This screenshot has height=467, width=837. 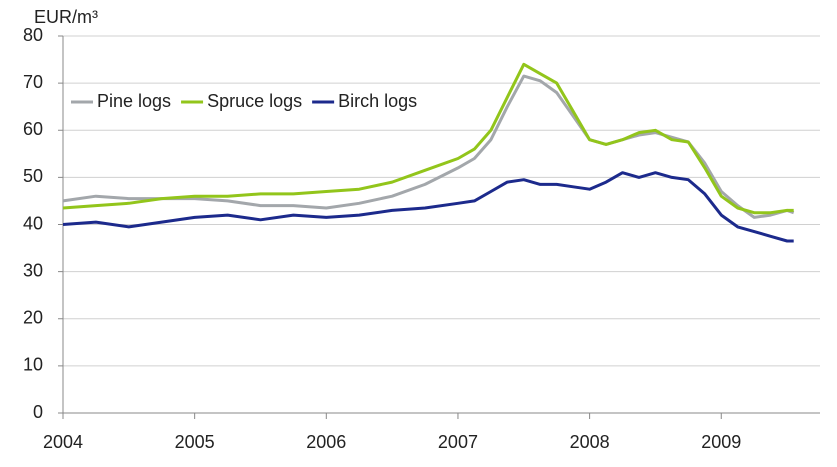 I want to click on y-tick-label: 80, so click(x=33, y=35).